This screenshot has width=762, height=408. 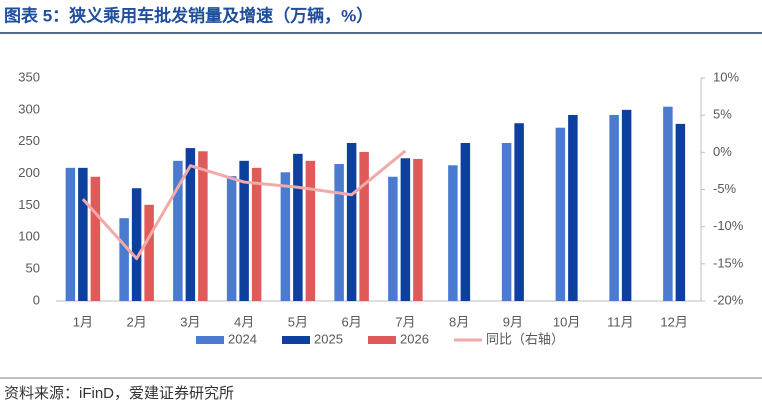 I want to click on y-tick-label: 150, so click(x=29, y=204).